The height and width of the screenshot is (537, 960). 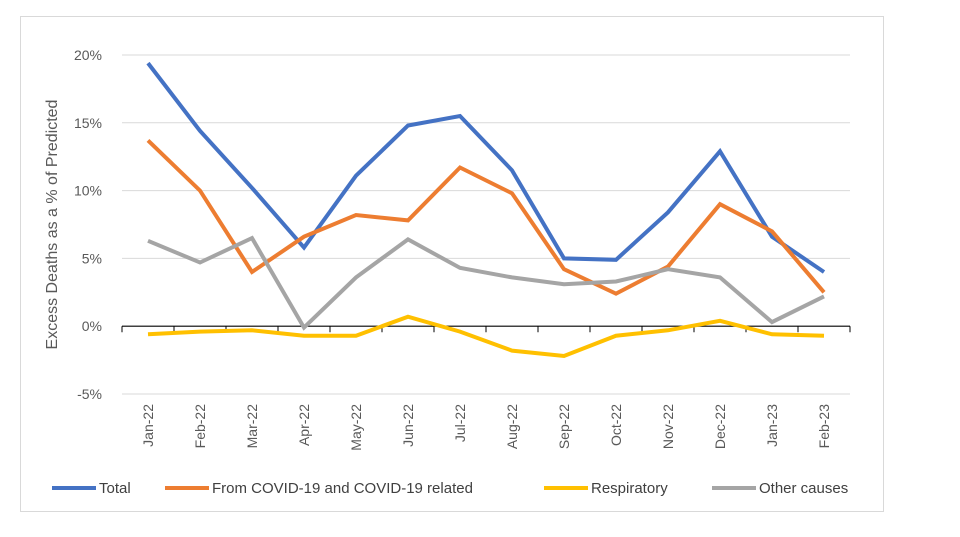 What do you see at coordinates (92, 326) in the screenshot?
I see `y-tick-label: 0%` at bounding box center [92, 326].